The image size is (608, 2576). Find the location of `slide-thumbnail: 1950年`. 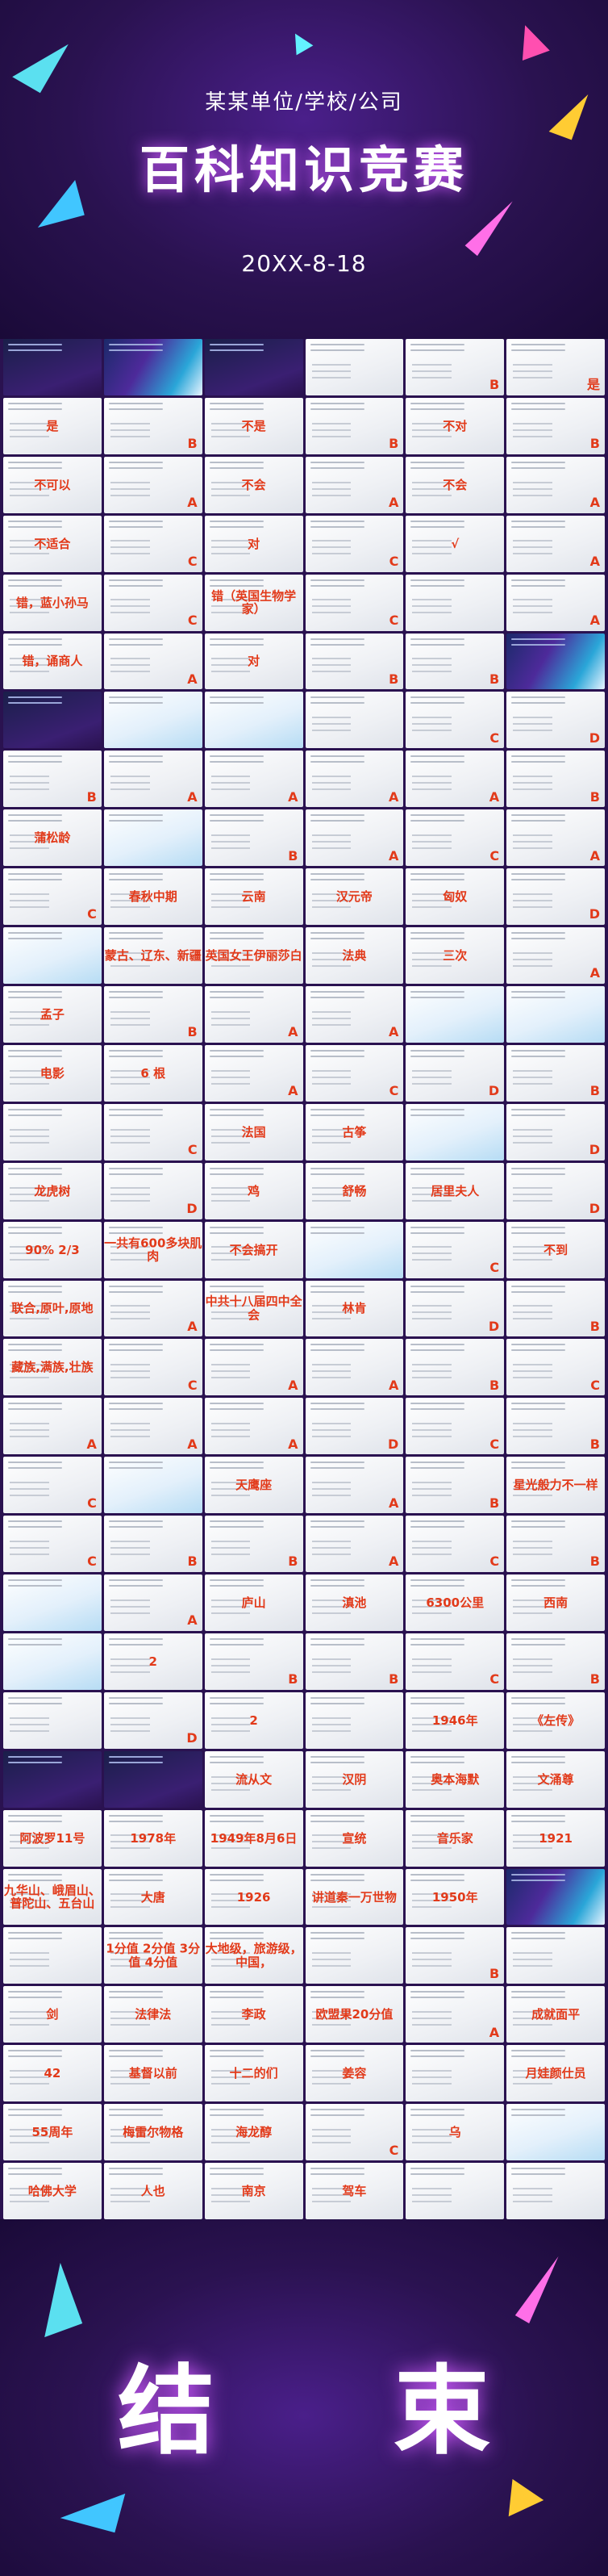

slide-thumbnail: 1950年 is located at coordinates (455, 1897).